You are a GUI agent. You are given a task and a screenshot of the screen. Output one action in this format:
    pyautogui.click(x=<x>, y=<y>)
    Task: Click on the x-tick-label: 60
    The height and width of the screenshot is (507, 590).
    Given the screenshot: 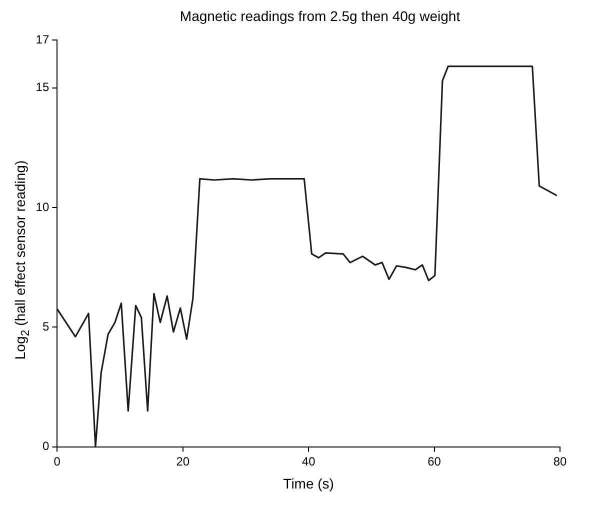 What is the action you would take?
    pyautogui.click(x=435, y=461)
    